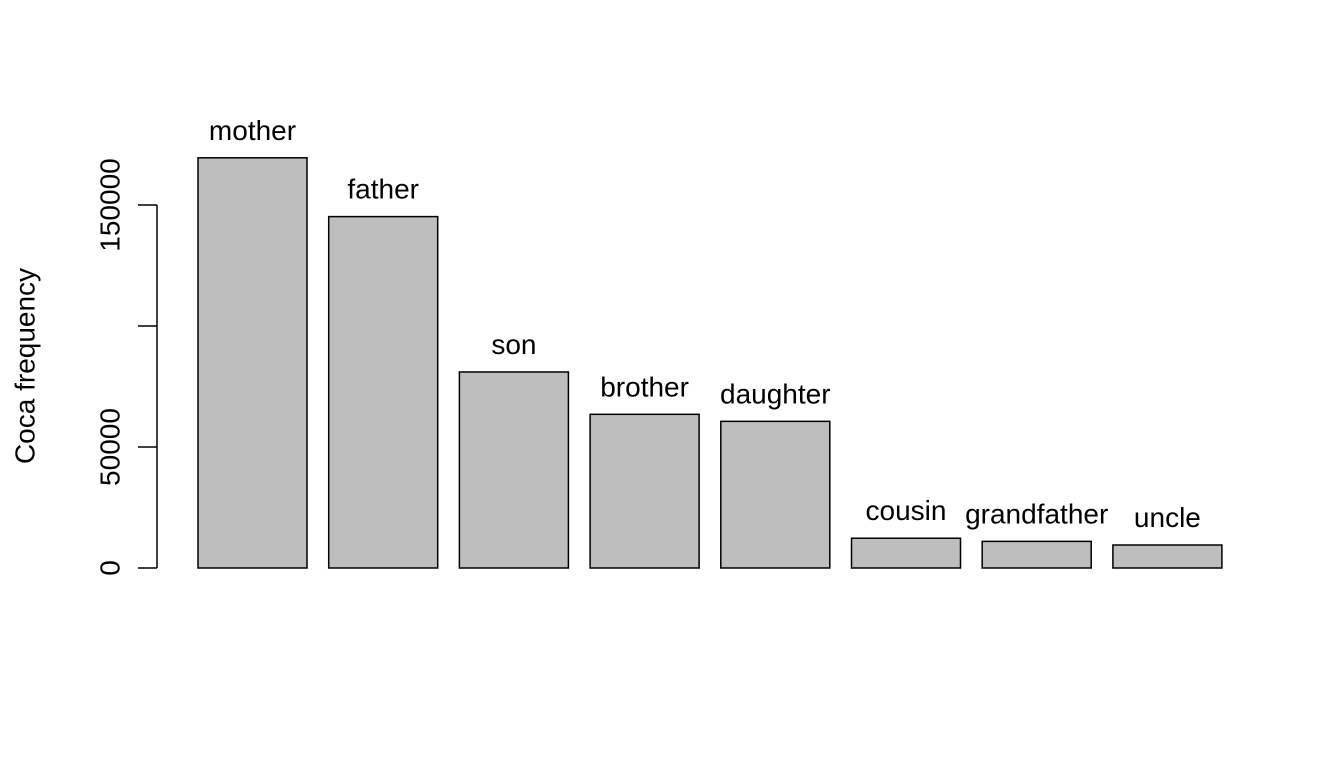  What do you see at coordinates (126, 367) in the screenshot?
I see `y-axis: 0 50000 150000` at bounding box center [126, 367].